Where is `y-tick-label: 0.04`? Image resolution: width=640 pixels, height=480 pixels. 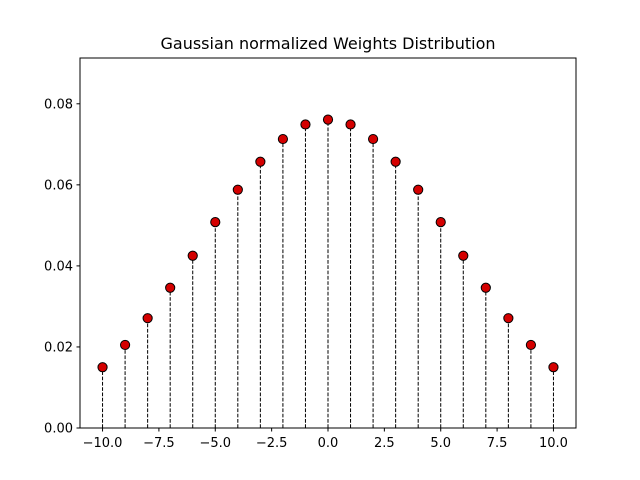
y-tick-label: 0.04 is located at coordinates (58, 266).